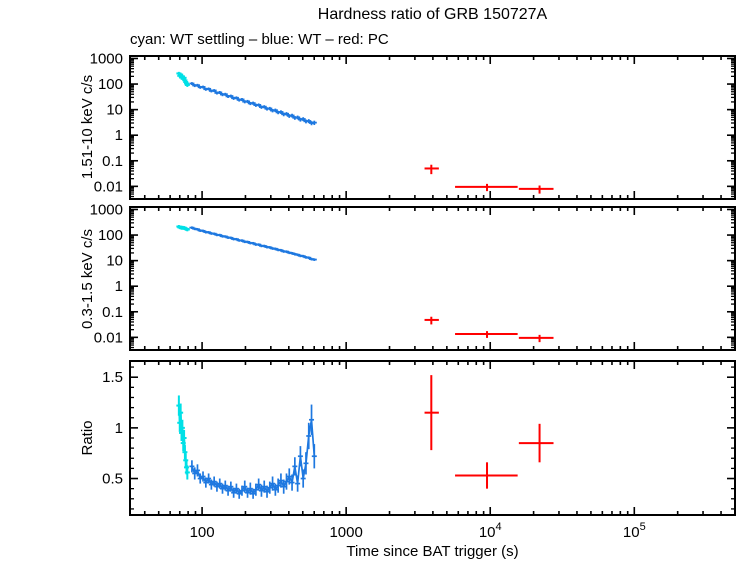 Image resolution: width=742 pixels, height=566 pixels. I want to click on x-tick-label: 100, so click(202, 532).